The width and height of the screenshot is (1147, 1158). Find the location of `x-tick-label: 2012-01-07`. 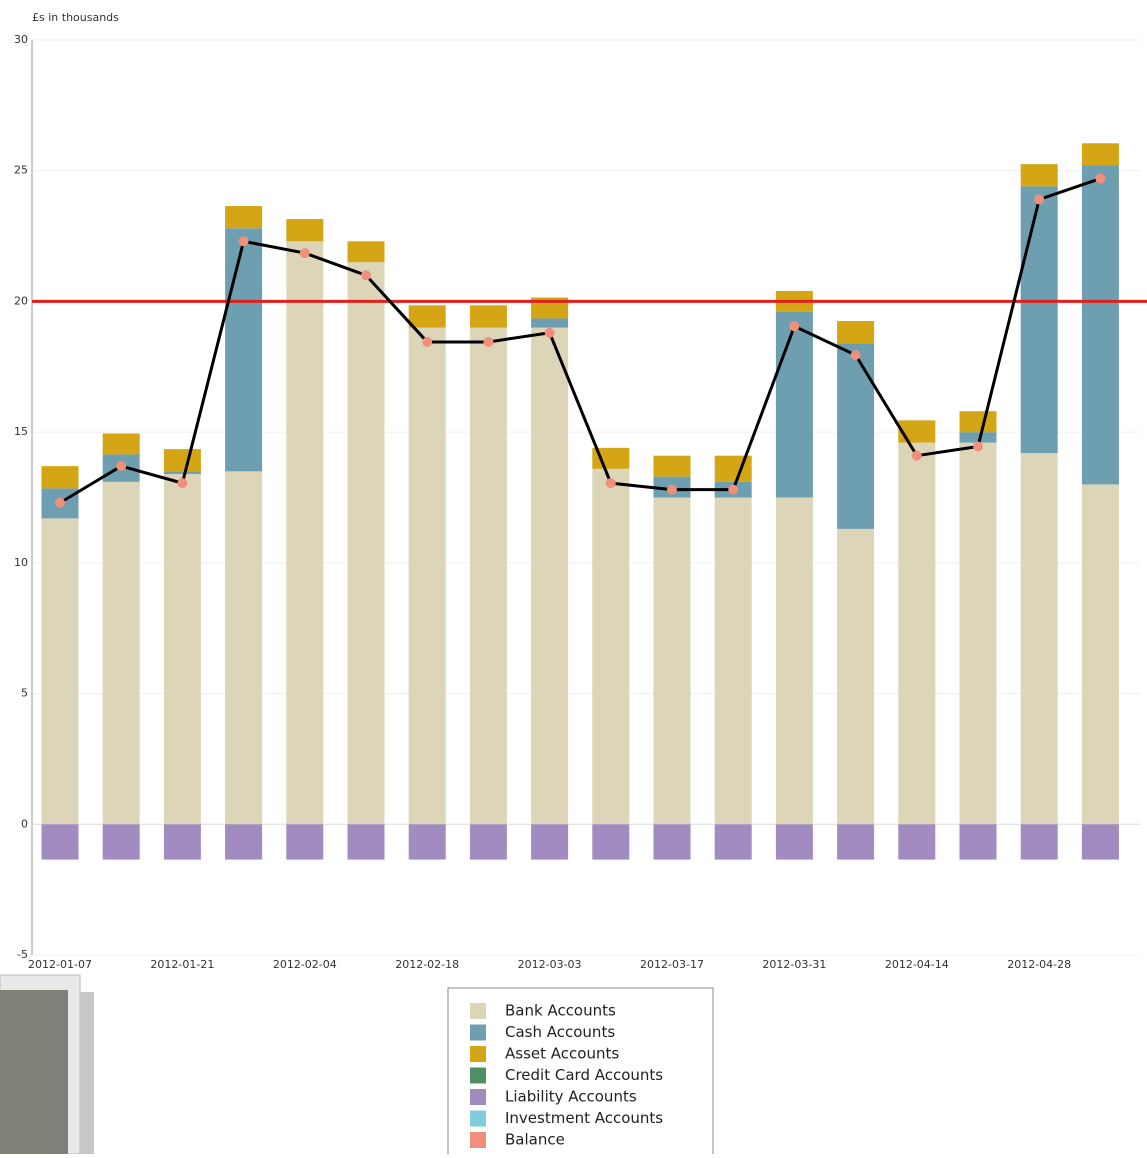

x-tick-label: 2012-01-07 is located at coordinates (60, 964).